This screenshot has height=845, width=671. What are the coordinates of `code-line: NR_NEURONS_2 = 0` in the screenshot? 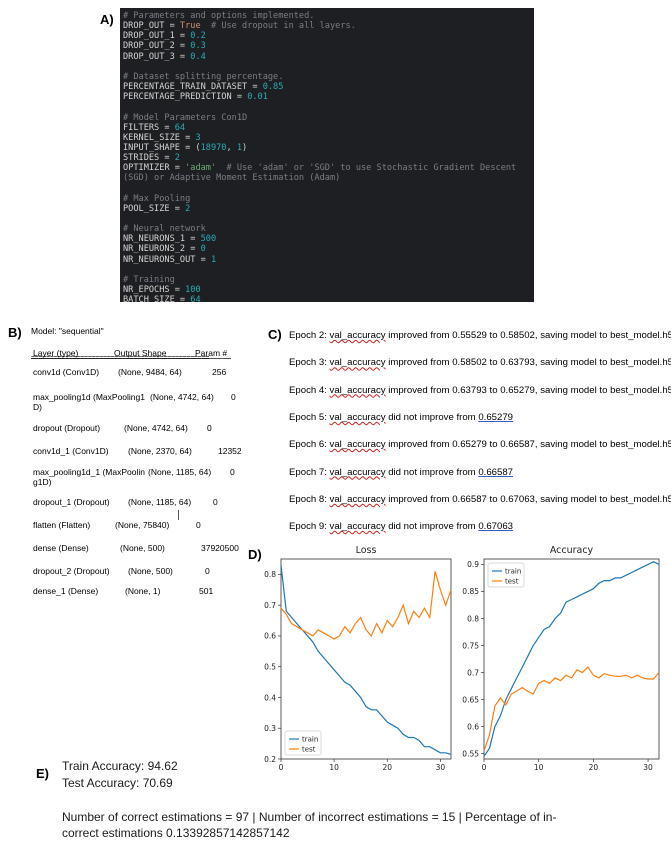 It's located at (164, 249).